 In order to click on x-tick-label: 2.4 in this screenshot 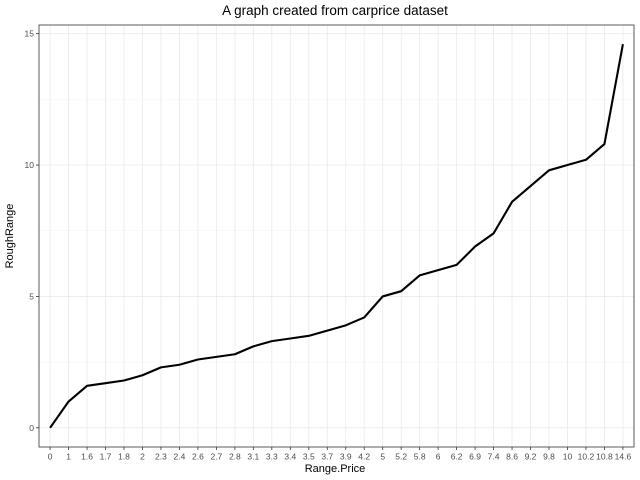, I will do `click(180, 457)`.